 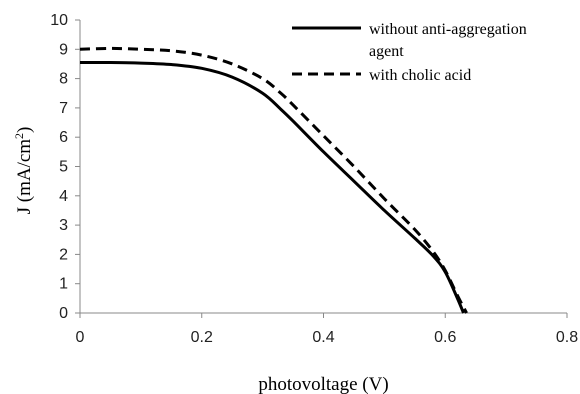 I want to click on x-tick-label: 0.8, so click(x=567, y=337).